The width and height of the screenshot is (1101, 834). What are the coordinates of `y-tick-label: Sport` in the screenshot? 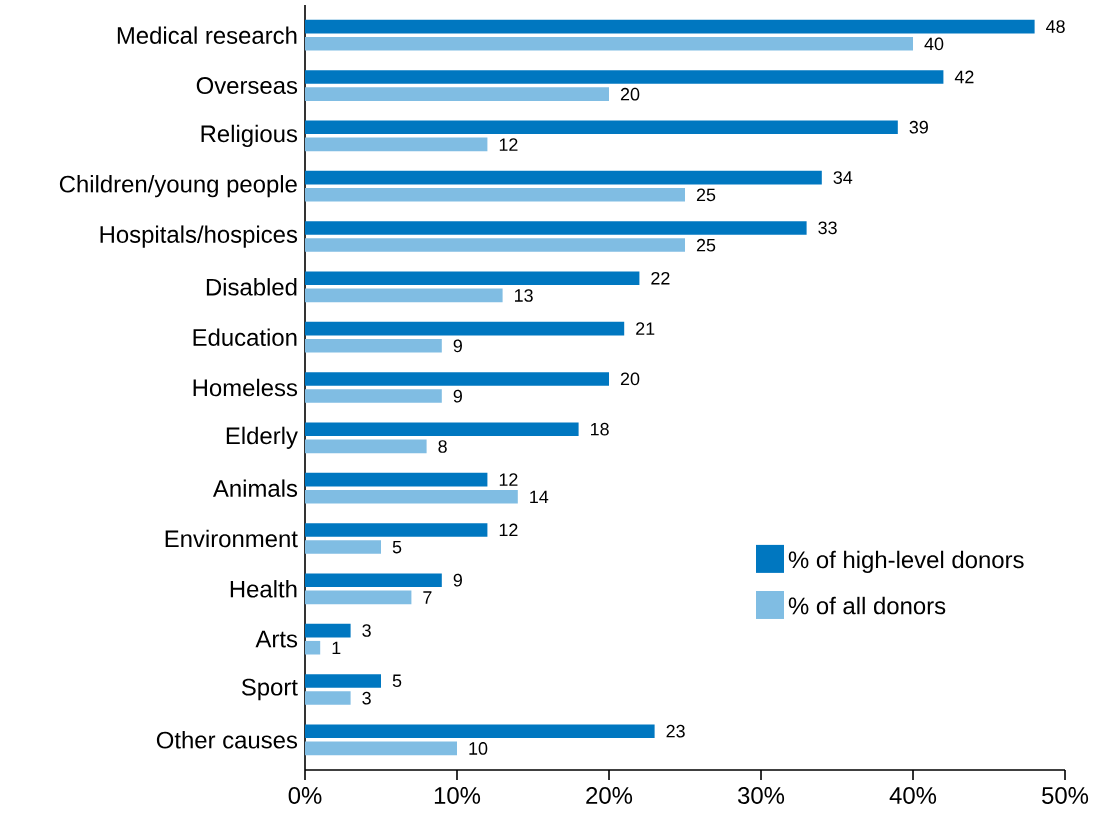 It's located at (269, 689).